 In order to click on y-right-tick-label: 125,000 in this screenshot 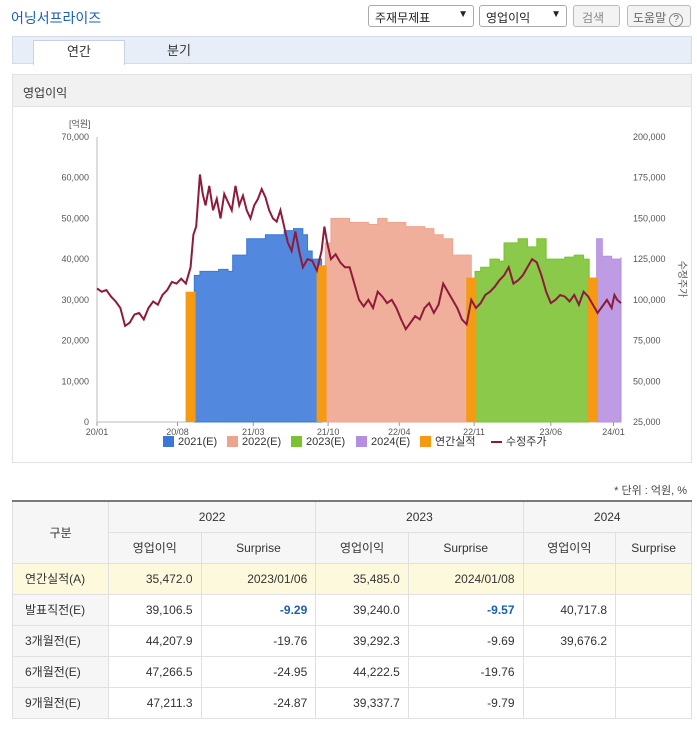, I will do `click(649, 259)`.